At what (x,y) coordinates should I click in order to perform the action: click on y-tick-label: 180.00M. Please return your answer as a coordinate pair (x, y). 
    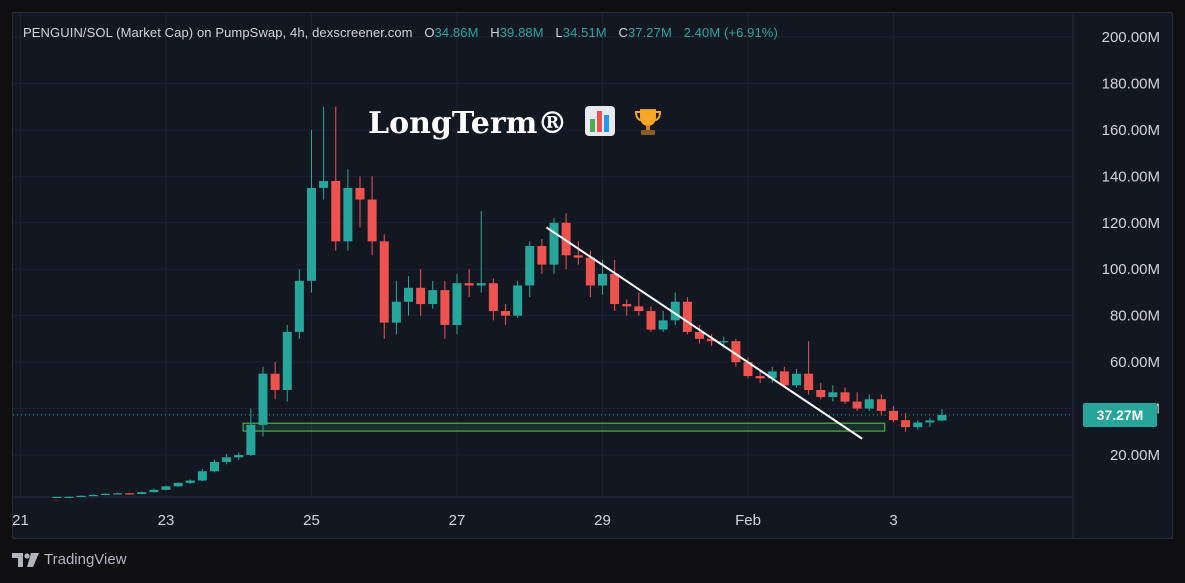
    Looking at the image, I should click on (1131, 83).